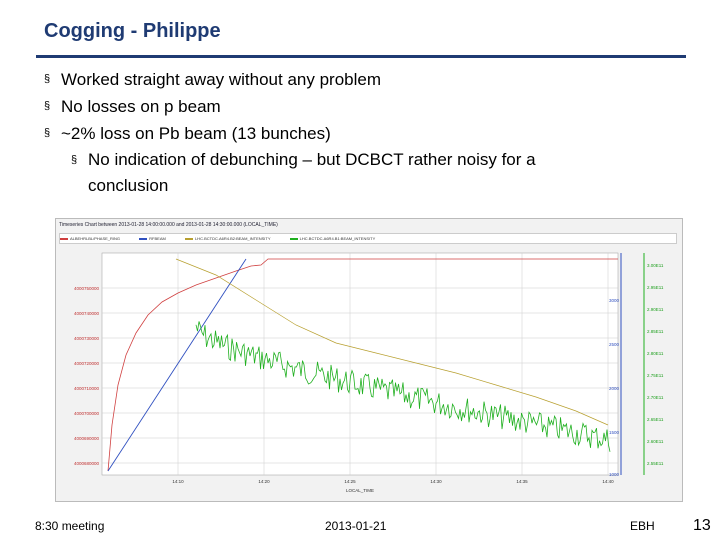 This screenshot has width=720, height=540. What do you see at coordinates (655, 397) in the screenshot?
I see `right-tick-label: 2.70E11` at bounding box center [655, 397].